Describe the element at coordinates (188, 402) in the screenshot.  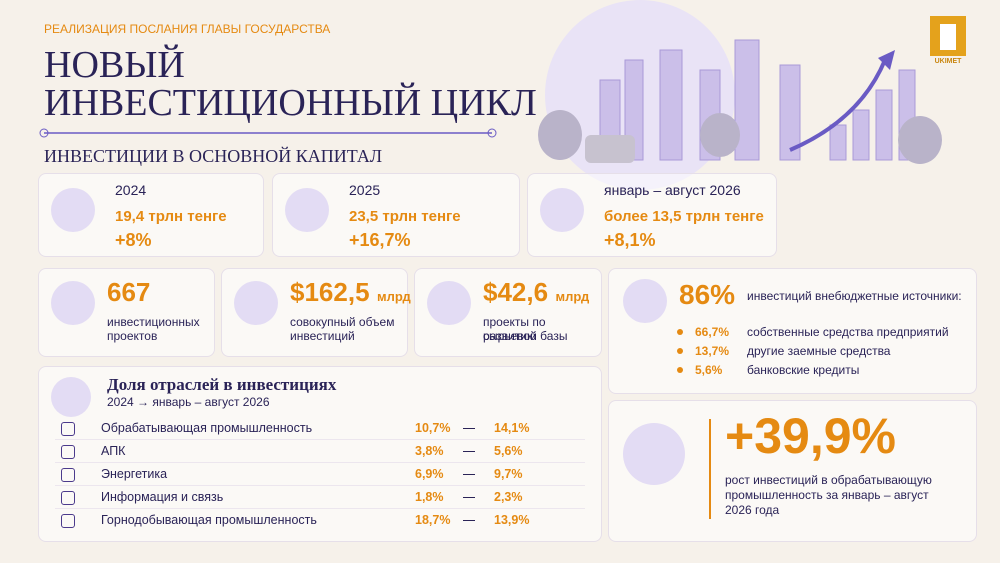
I see `sectors-subtitle: 2024 → январь – август 2026` at that location.